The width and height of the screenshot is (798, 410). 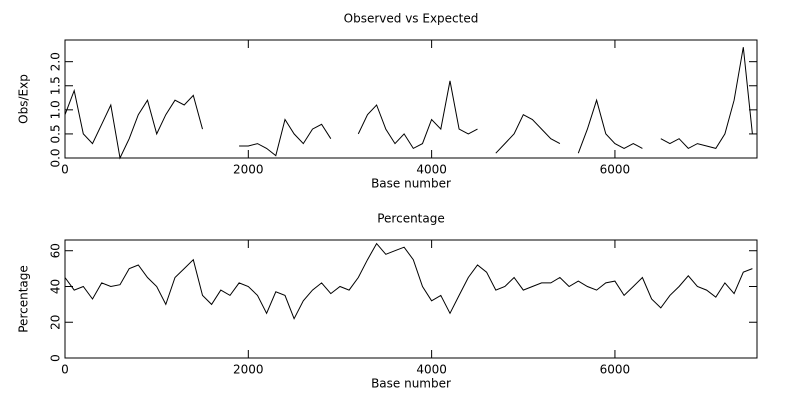 I want to click on y-tick-label: 0.5, so click(x=56, y=133).